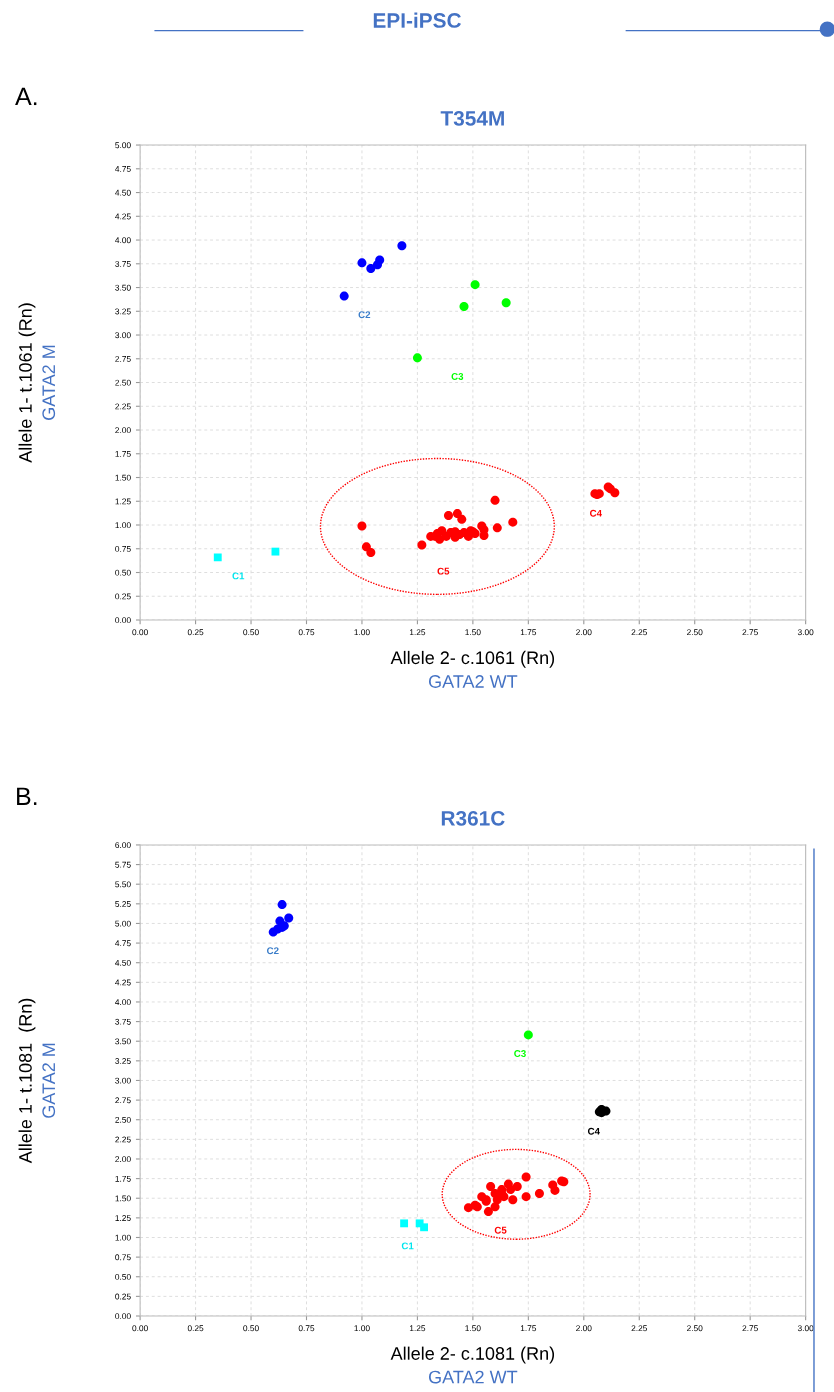 The width and height of the screenshot is (834, 1392). What do you see at coordinates (472, 669) in the screenshot?
I see `x-axis-title: Allele 2- c.1061 (Rn) GATA2 WT` at bounding box center [472, 669].